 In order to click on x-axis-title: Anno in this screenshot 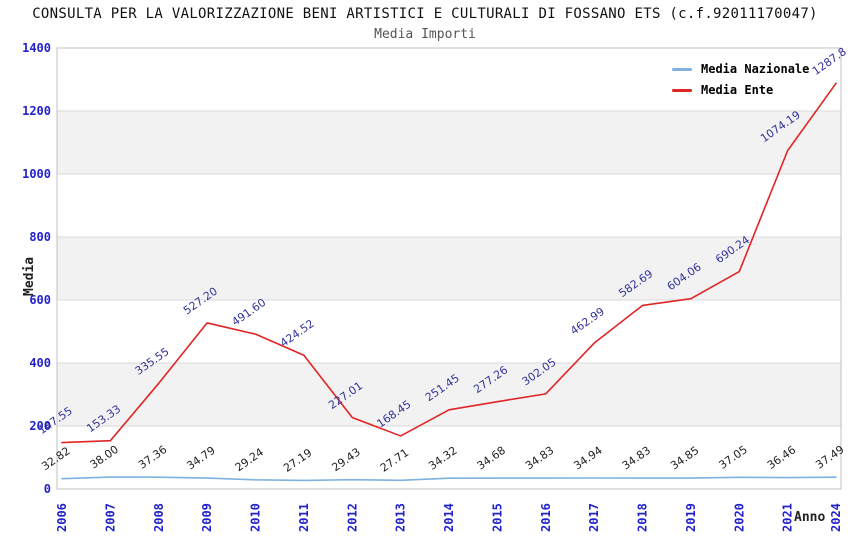, I will do `click(810, 517)`.